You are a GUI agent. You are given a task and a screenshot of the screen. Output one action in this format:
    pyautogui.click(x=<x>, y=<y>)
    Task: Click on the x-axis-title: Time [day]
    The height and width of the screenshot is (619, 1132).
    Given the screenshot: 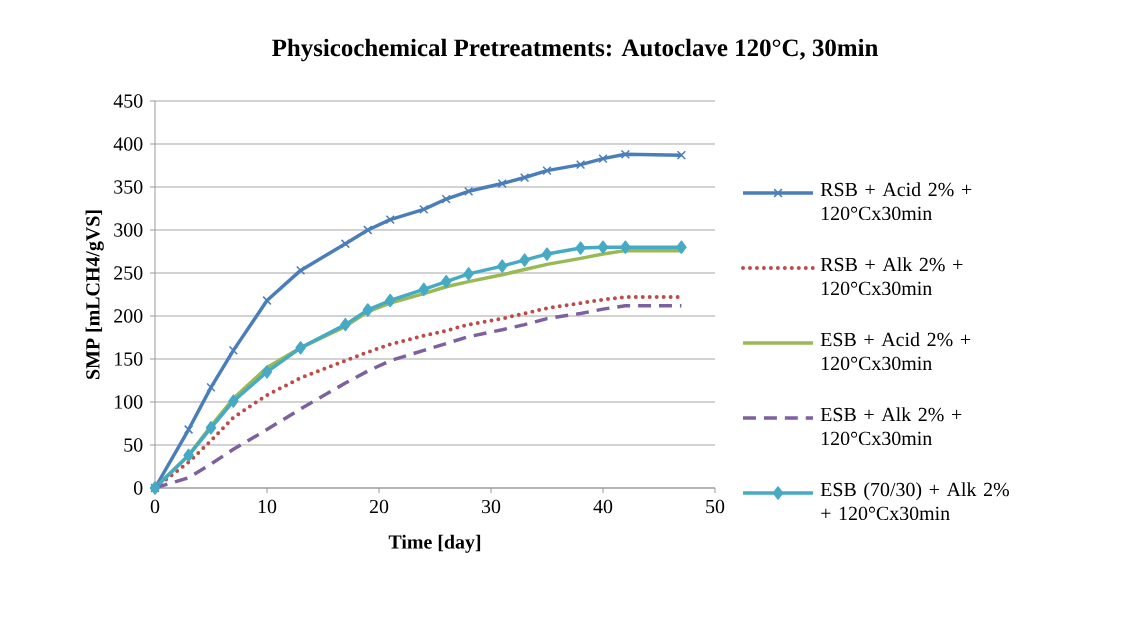 What is the action you would take?
    pyautogui.click(x=434, y=543)
    